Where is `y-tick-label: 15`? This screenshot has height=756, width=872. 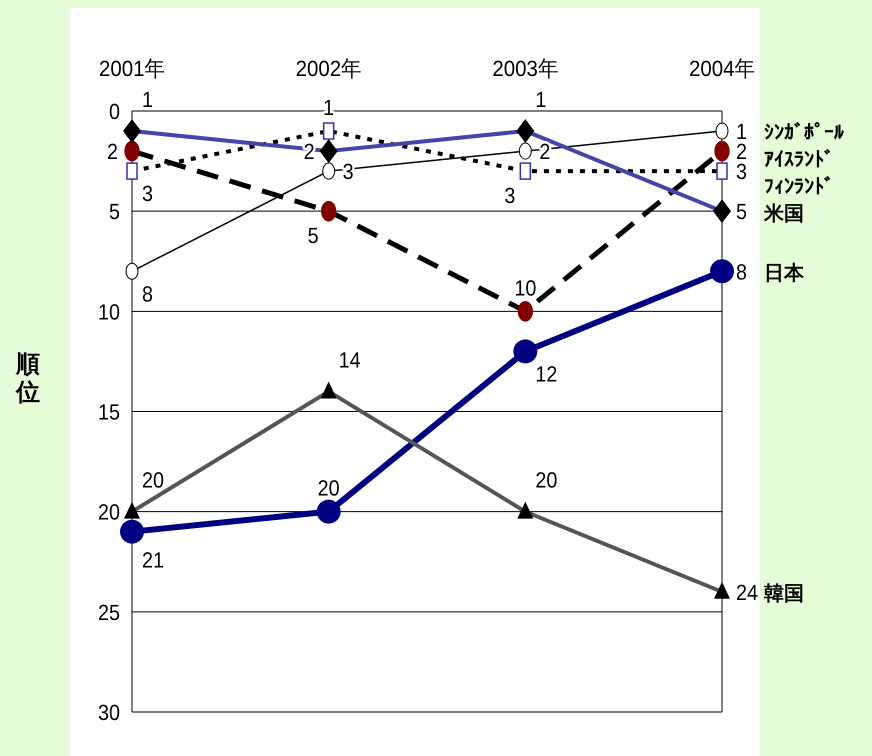
y-tick-label: 15 is located at coordinates (110, 412).